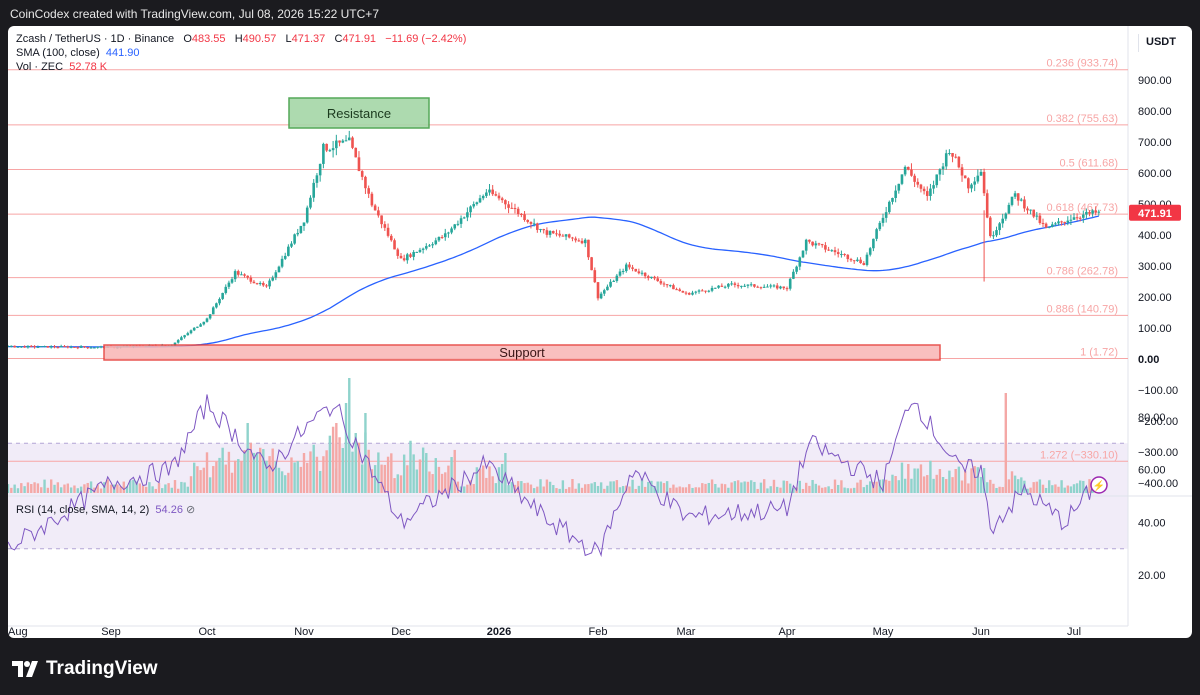  Describe the element at coordinates (1099, 485) in the screenshot. I see `alert-circle-icon` at that location.